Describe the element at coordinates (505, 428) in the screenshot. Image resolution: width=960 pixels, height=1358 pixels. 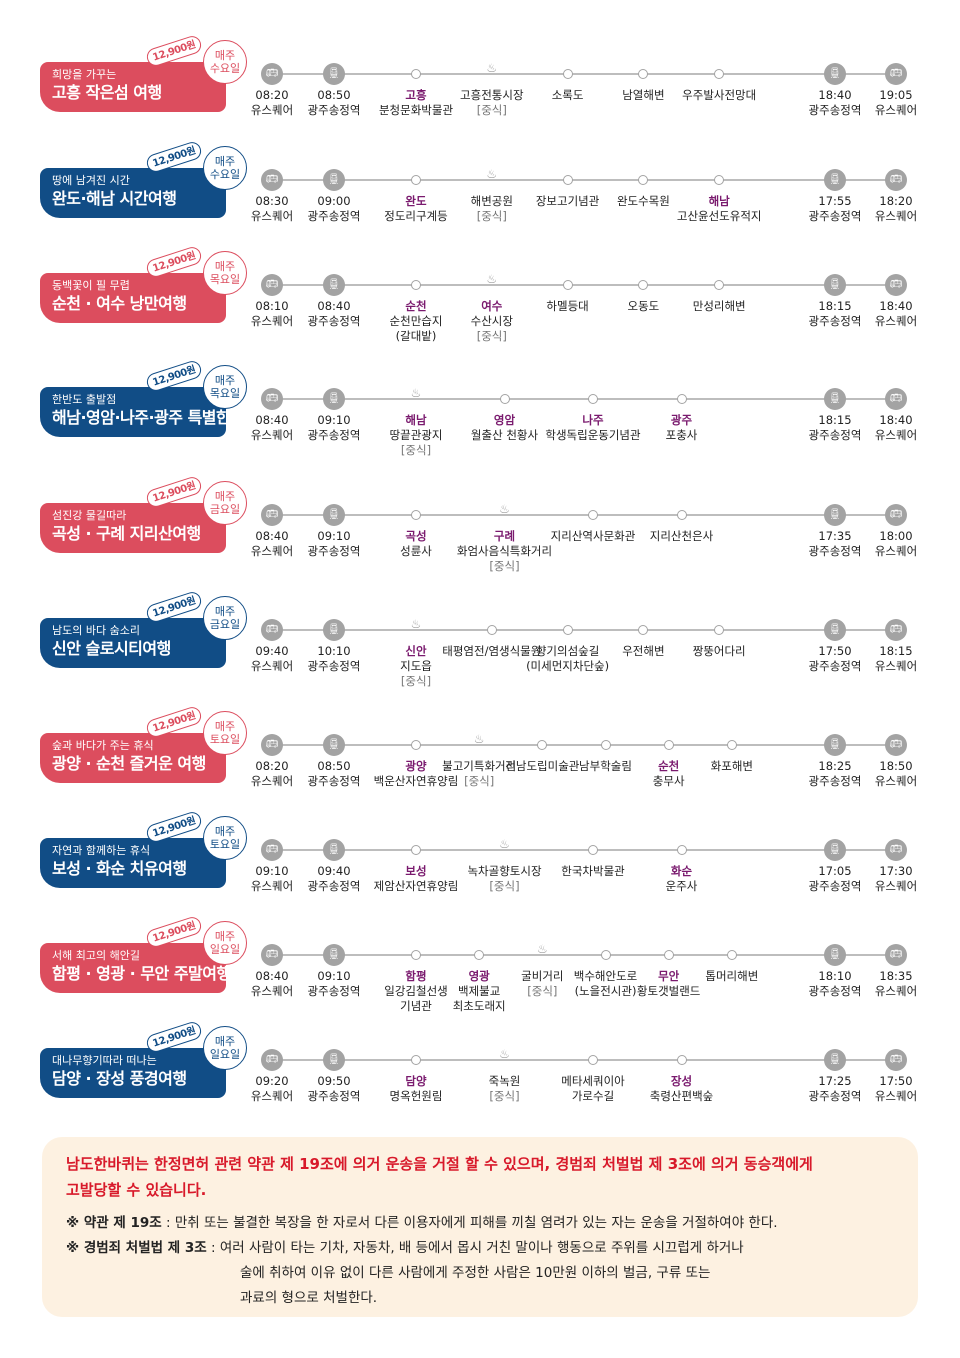
I see `stop-label: 영암 월출산 천황사` at that location.